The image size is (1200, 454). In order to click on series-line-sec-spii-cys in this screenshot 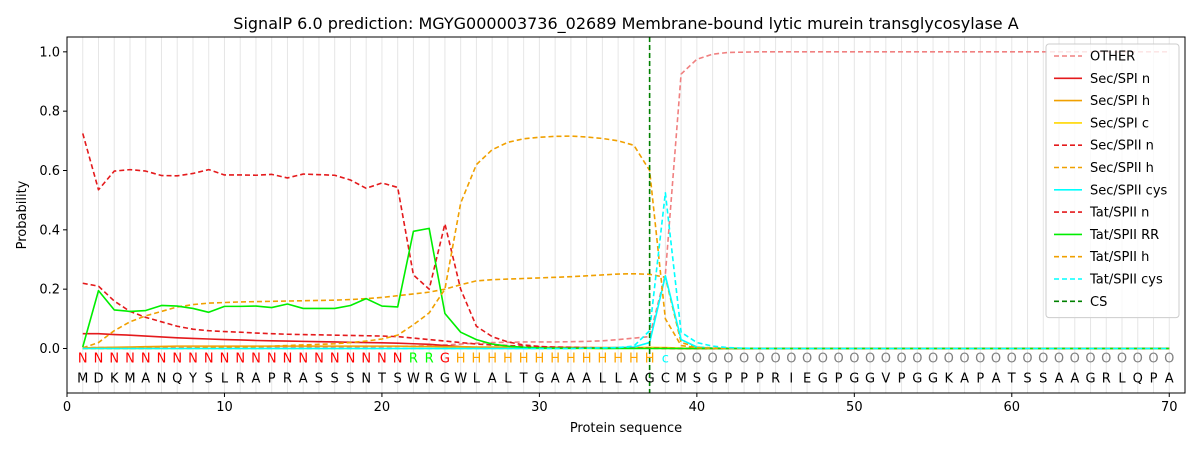, I will do `click(626, 312)`.